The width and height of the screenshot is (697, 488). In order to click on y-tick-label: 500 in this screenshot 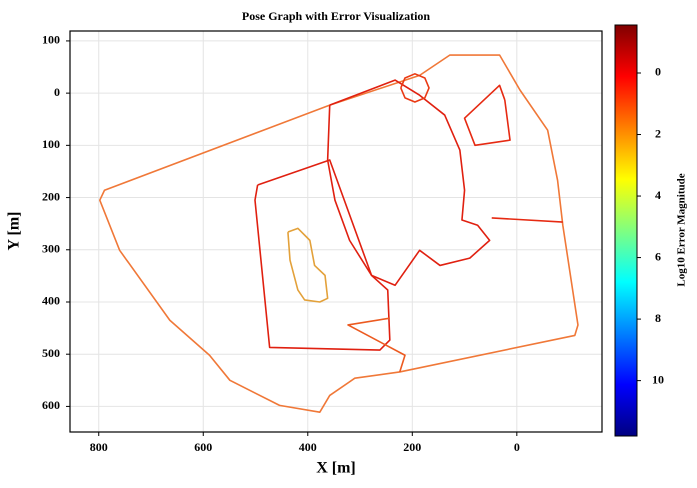, I will do `click(51, 353)`.